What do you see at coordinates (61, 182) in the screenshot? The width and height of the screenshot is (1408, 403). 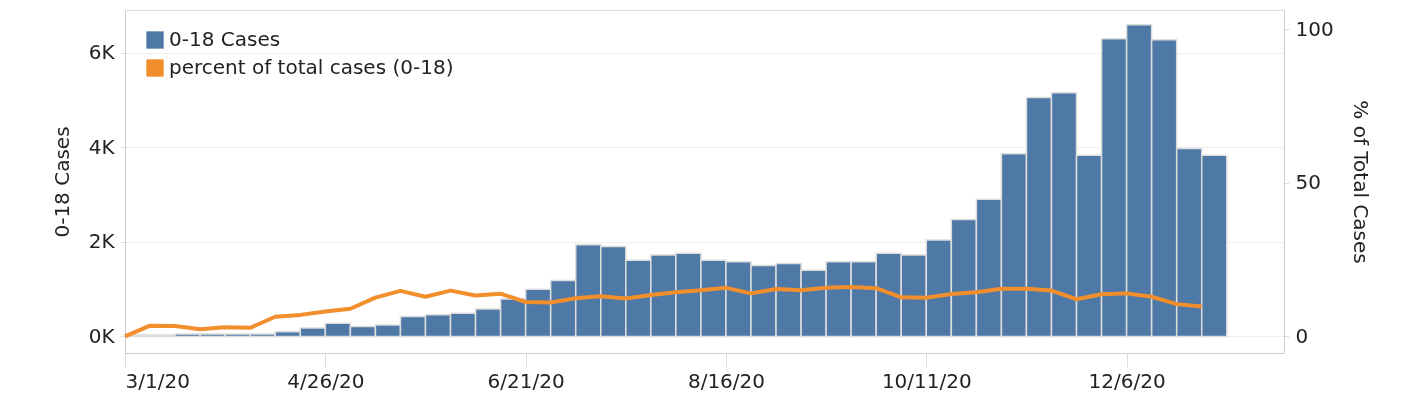 I see `y-axis-title: 0-18 Cases` at bounding box center [61, 182].